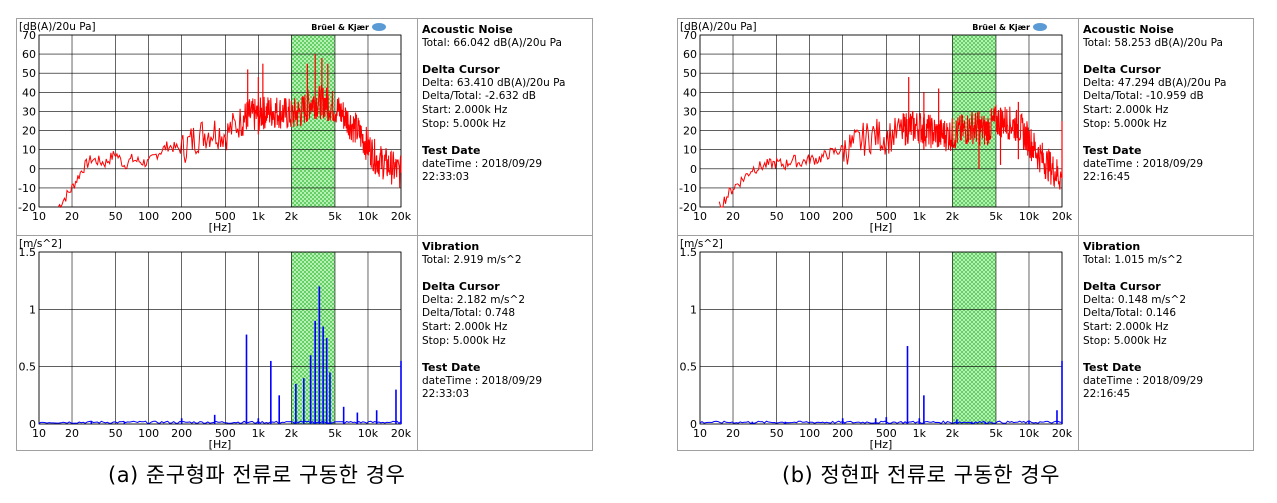  I want to click on y-tick-label: 1.5, so click(28, 252).